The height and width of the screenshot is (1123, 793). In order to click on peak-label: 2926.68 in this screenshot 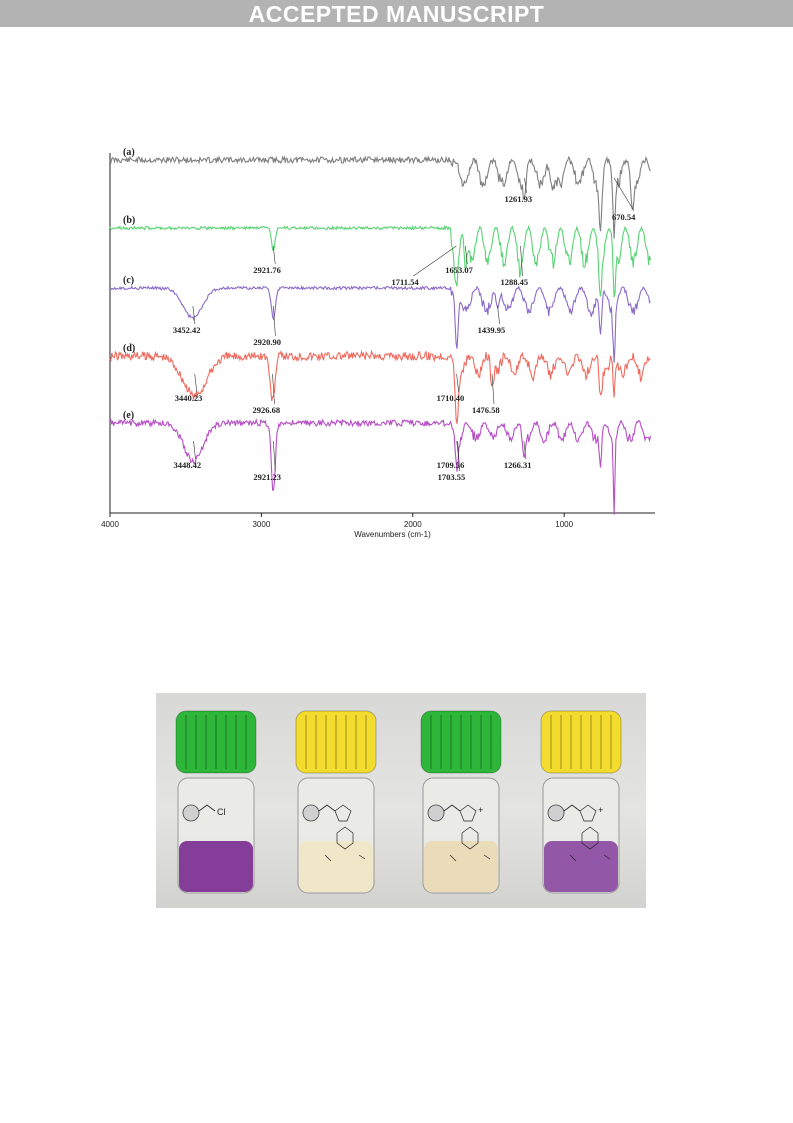, I will do `click(266, 410)`.